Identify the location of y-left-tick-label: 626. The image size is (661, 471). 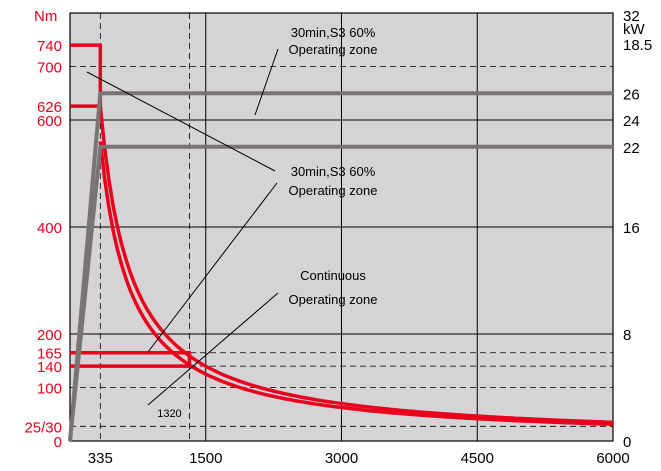
(49, 107).